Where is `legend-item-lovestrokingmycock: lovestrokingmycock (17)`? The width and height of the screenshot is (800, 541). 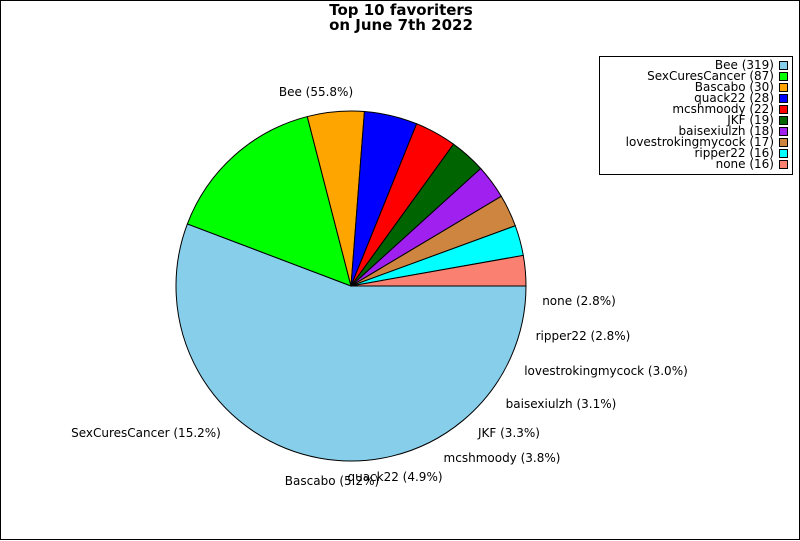 legend-item-lovestrokingmycock: lovestrokingmycock (17) is located at coordinates (706, 142).